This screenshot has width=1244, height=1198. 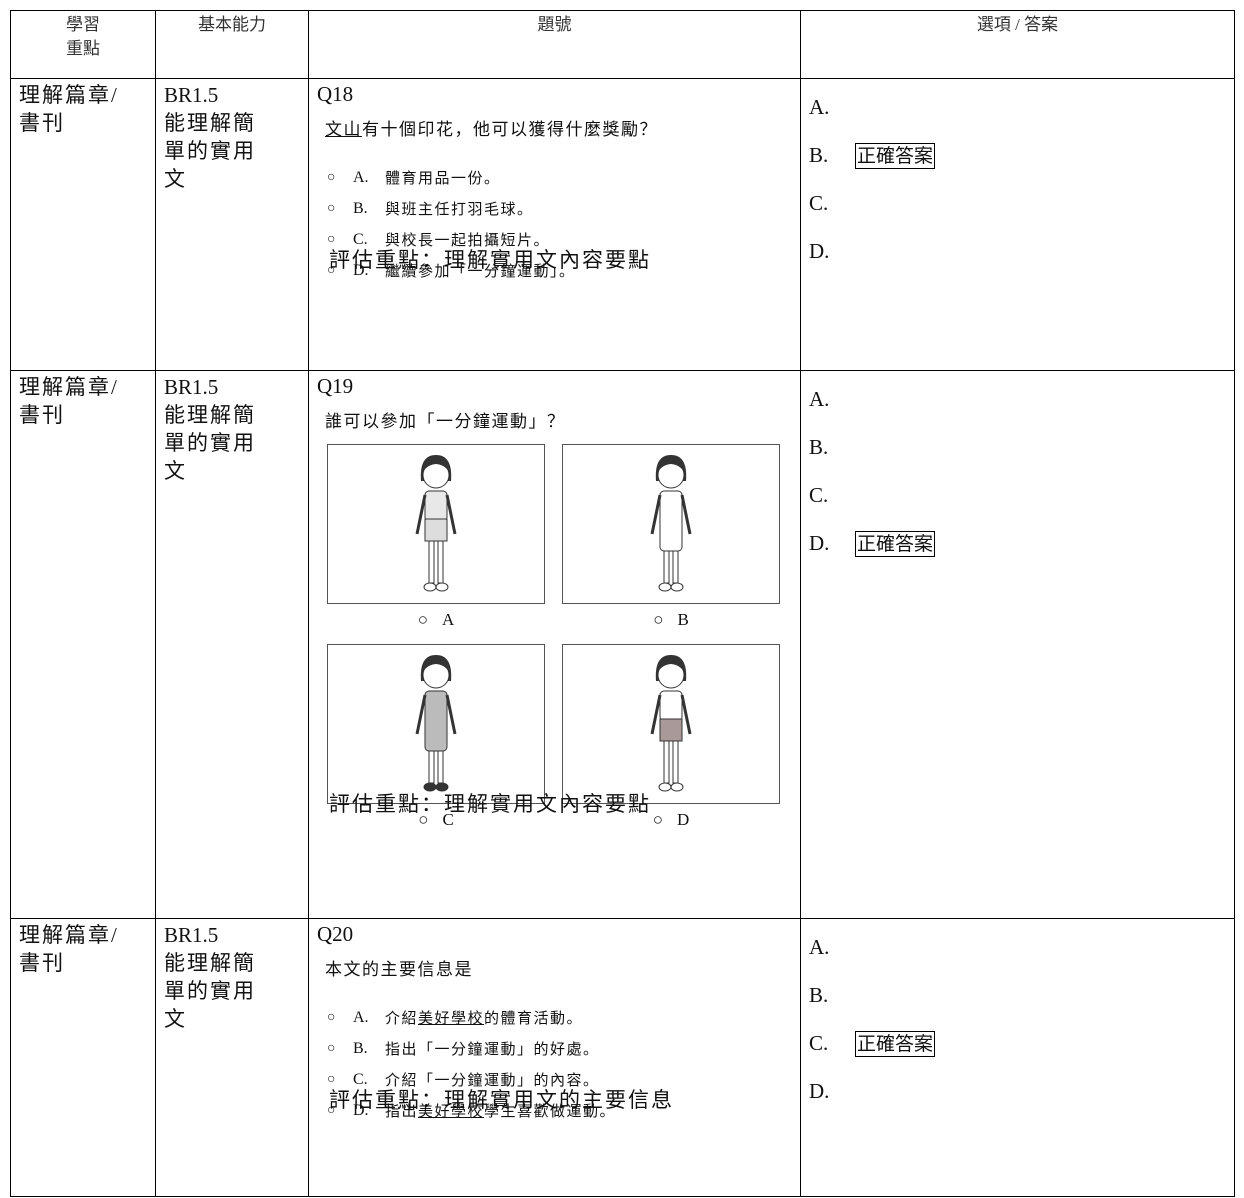 I want to click on option-letter: C., so click(x=360, y=239).